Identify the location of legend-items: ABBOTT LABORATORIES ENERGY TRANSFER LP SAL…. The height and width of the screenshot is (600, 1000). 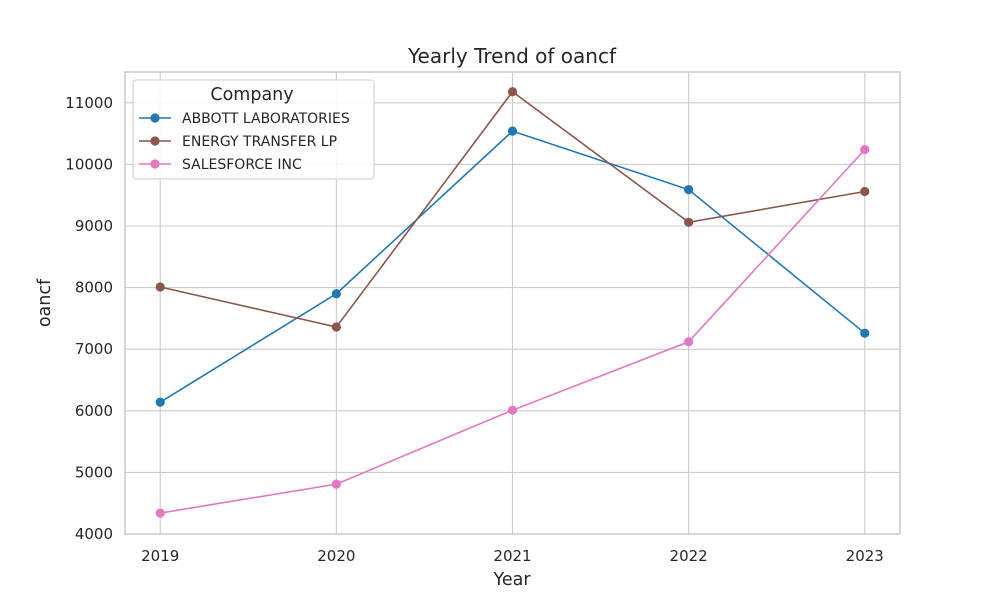
(244, 142).